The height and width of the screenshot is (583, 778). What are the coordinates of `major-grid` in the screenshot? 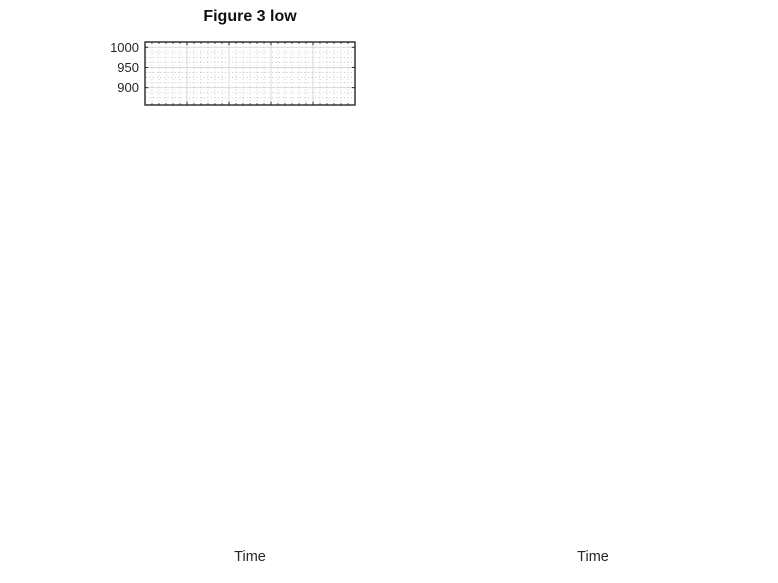 It's located at (250, 73).